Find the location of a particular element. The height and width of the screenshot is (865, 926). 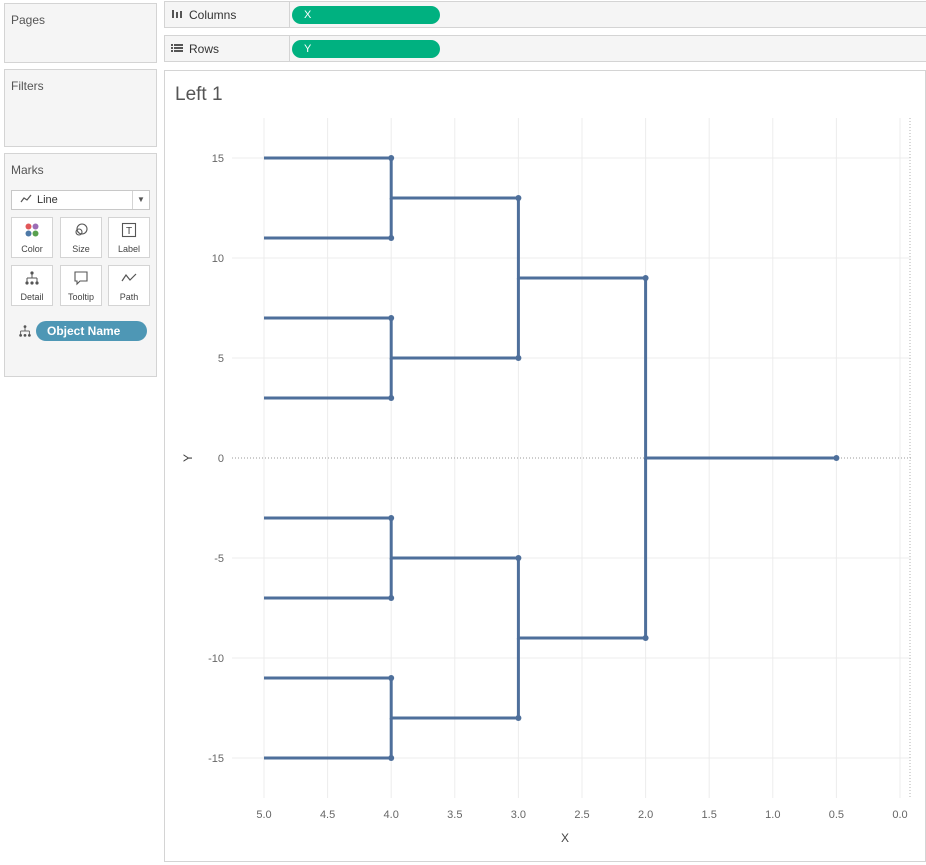

columns-icon is located at coordinates (177, 15).